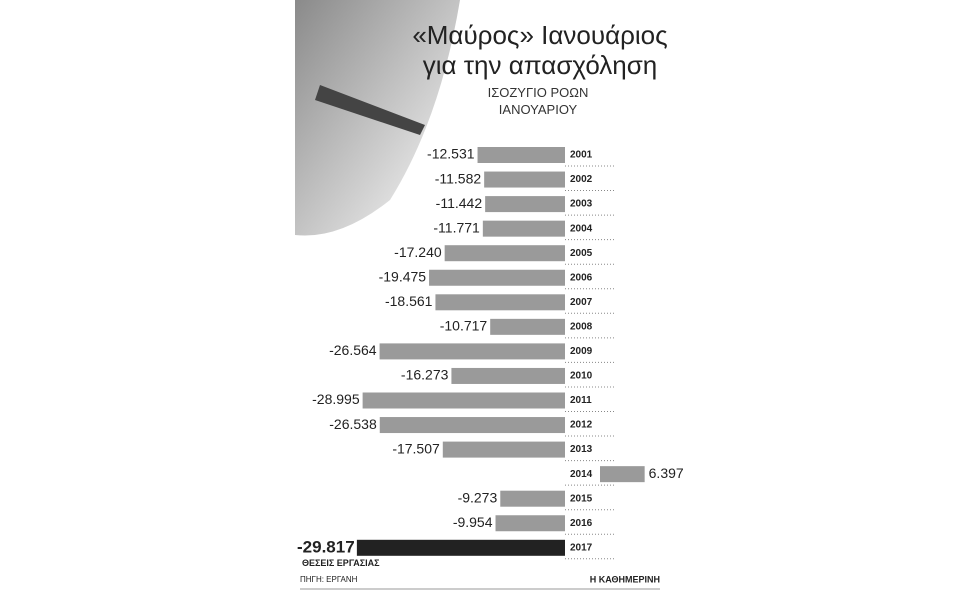  Describe the element at coordinates (581, 155) in the screenshot. I see `year-label: 2001` at that location.